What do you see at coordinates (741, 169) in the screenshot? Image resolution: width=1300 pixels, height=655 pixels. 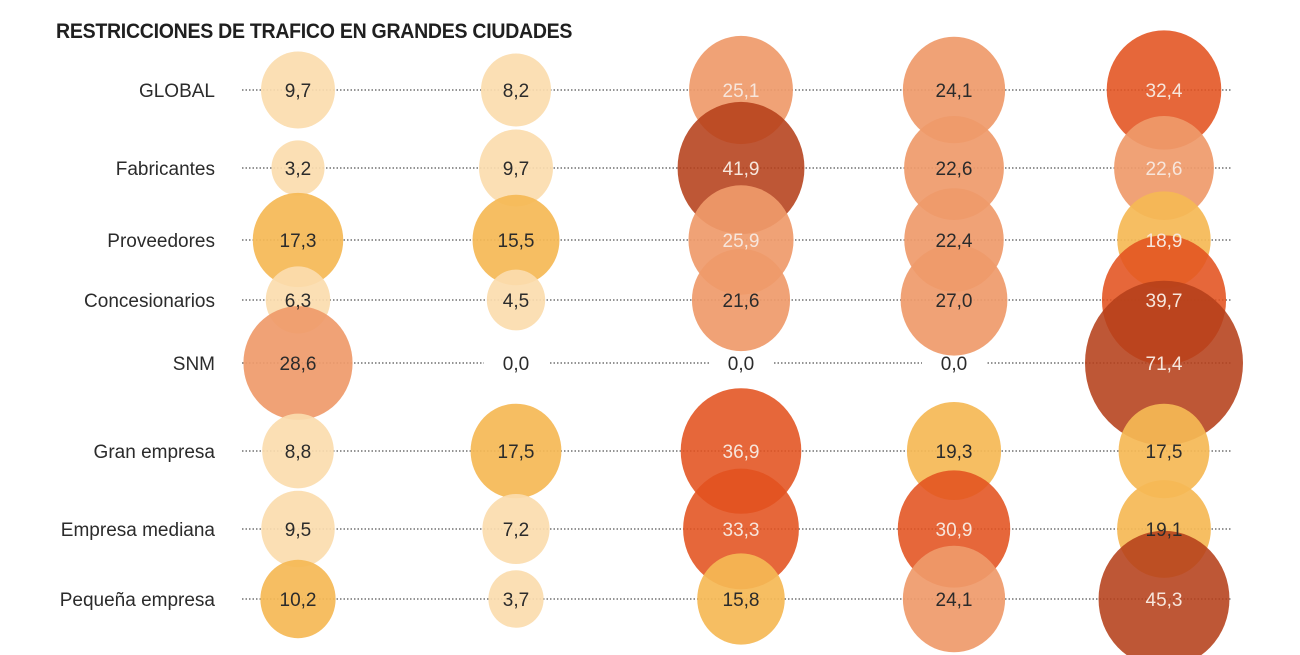 I see `value-label: 41,9` at bounding box center [741, 169].